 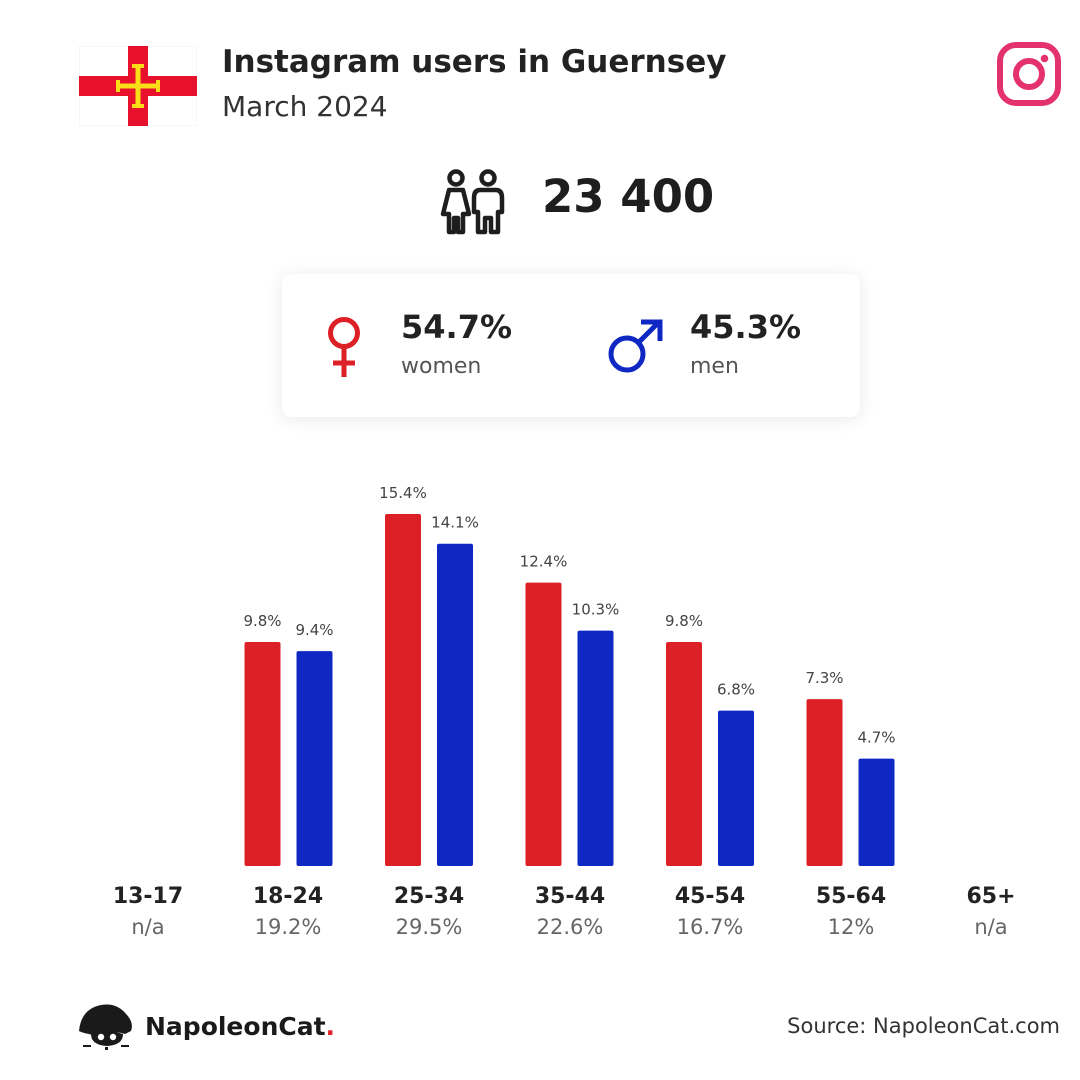 I want to click on bar-value-label: 14.1%, so click(x=455, y=523).